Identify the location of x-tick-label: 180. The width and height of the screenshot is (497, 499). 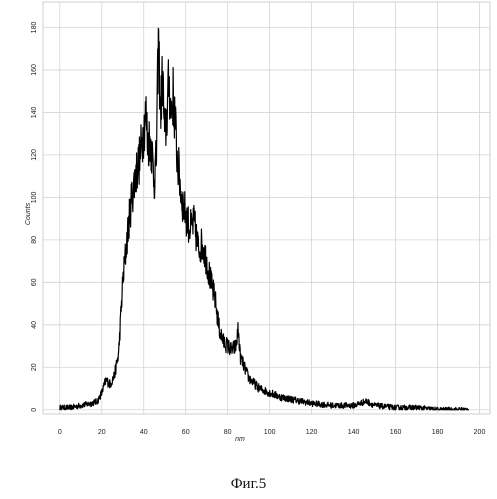
(438, 432).